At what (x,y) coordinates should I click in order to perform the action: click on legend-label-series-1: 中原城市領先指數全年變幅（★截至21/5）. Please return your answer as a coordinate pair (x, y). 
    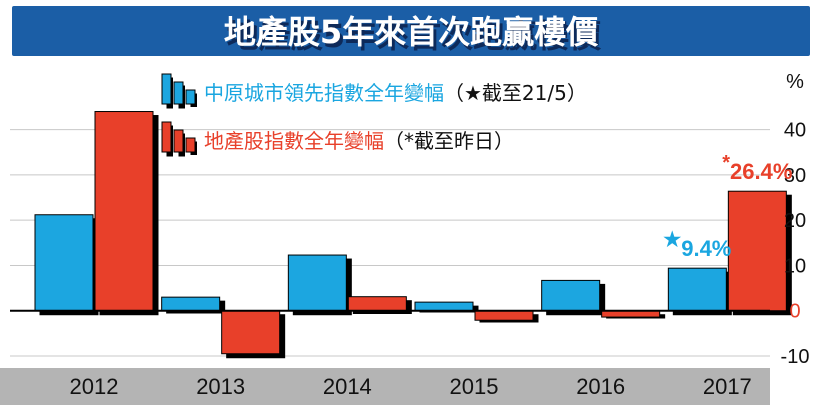
    Looking at the image, I should click on (395, 93).